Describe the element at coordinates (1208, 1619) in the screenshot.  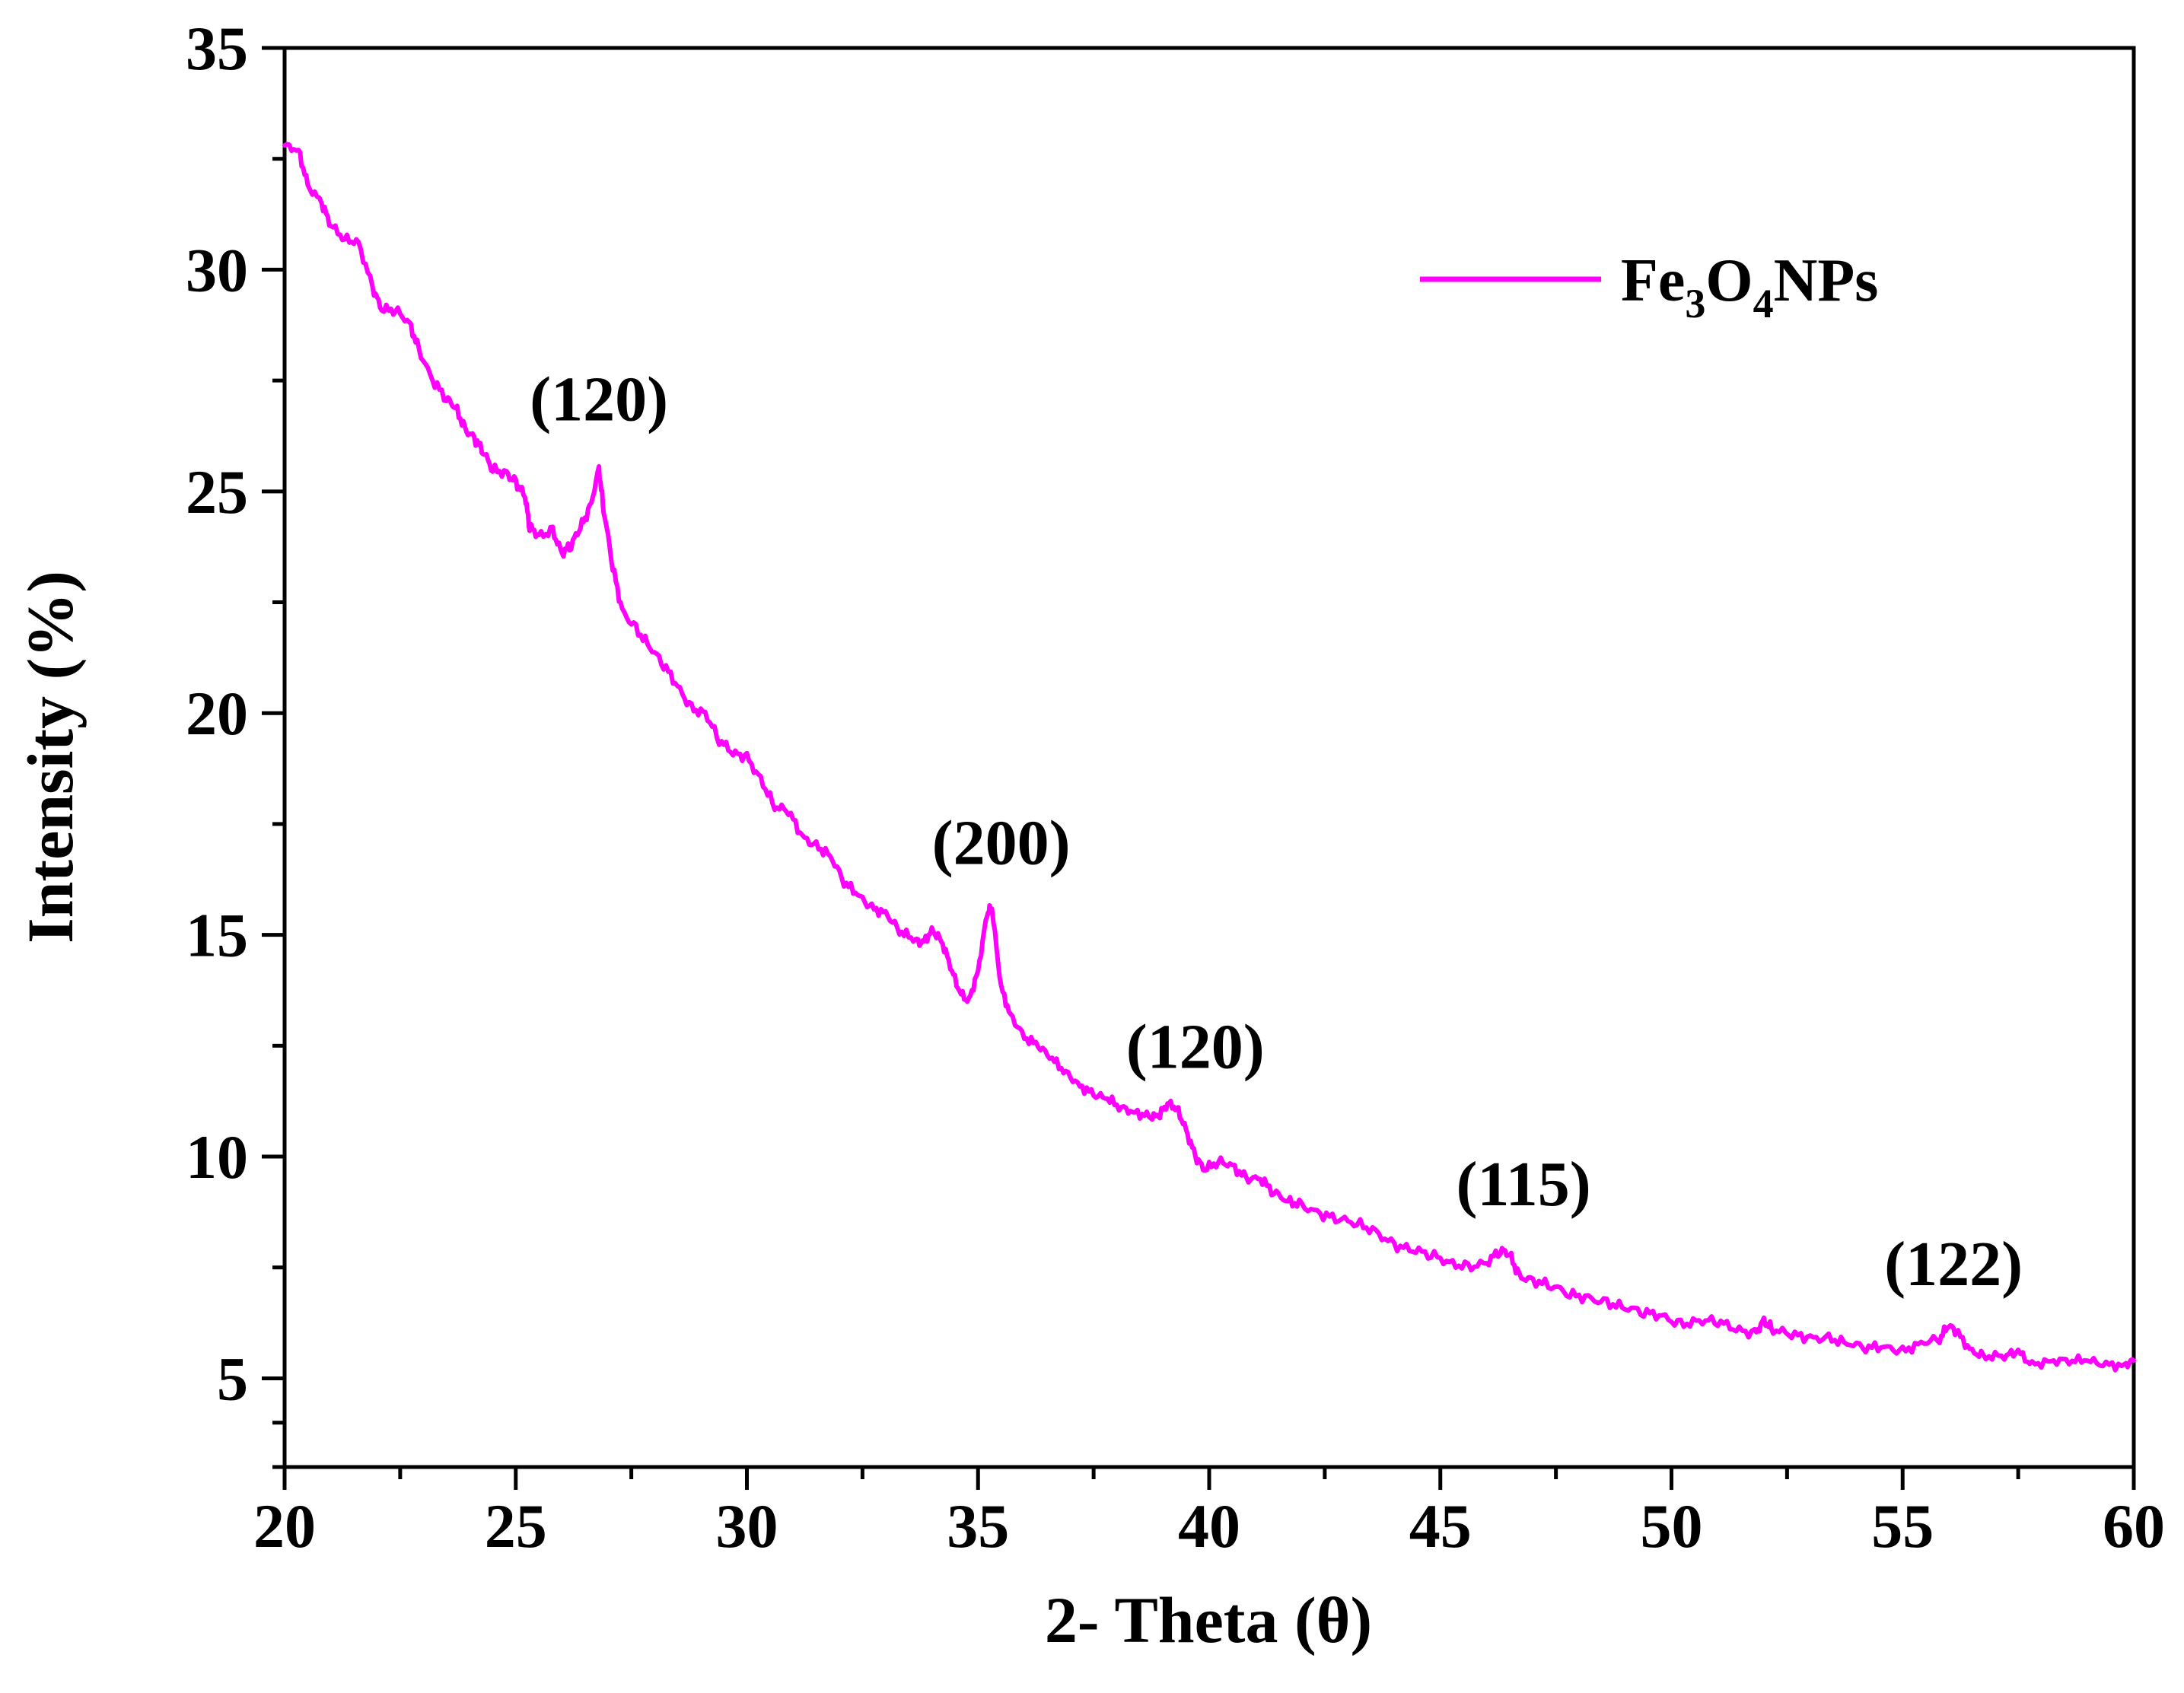
I see `x-axis-title: 2- Theta (θ)` at that location.